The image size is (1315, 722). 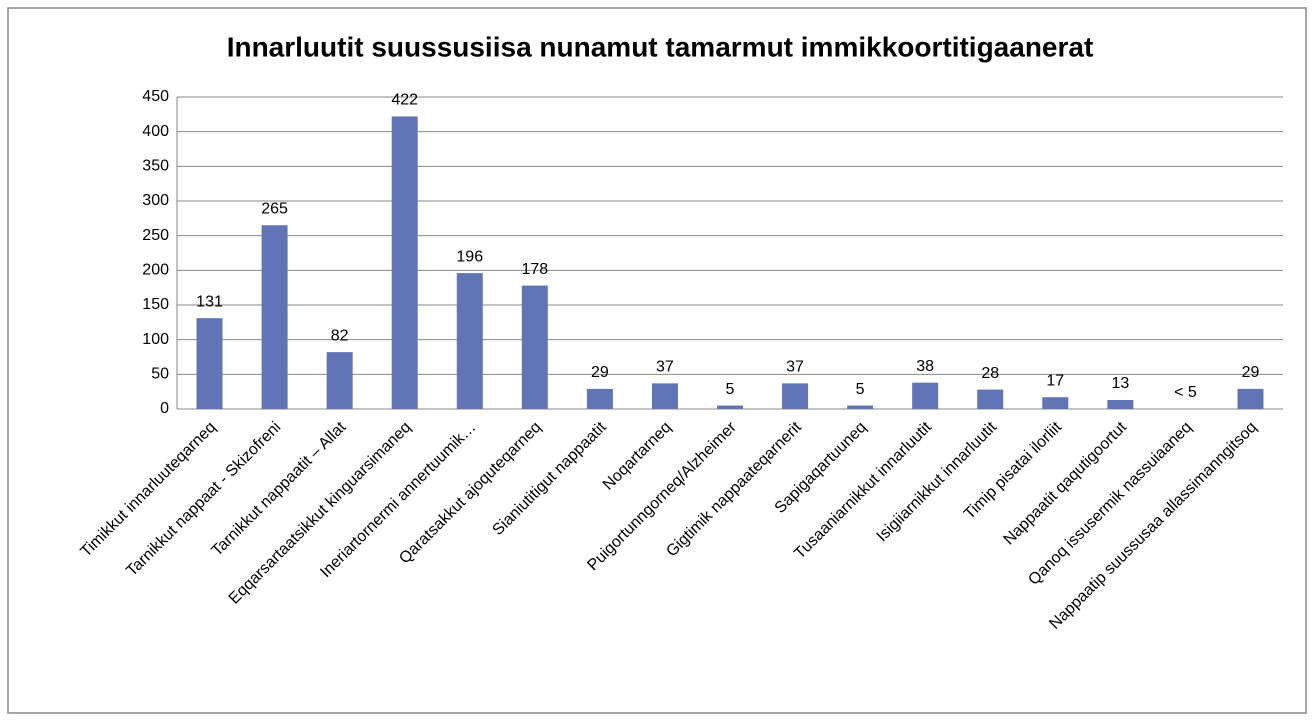 What do you see at coordinates (155, 235) in the screenshot?
I see `y-tick-label: 250` at bounding box center [155, 235].